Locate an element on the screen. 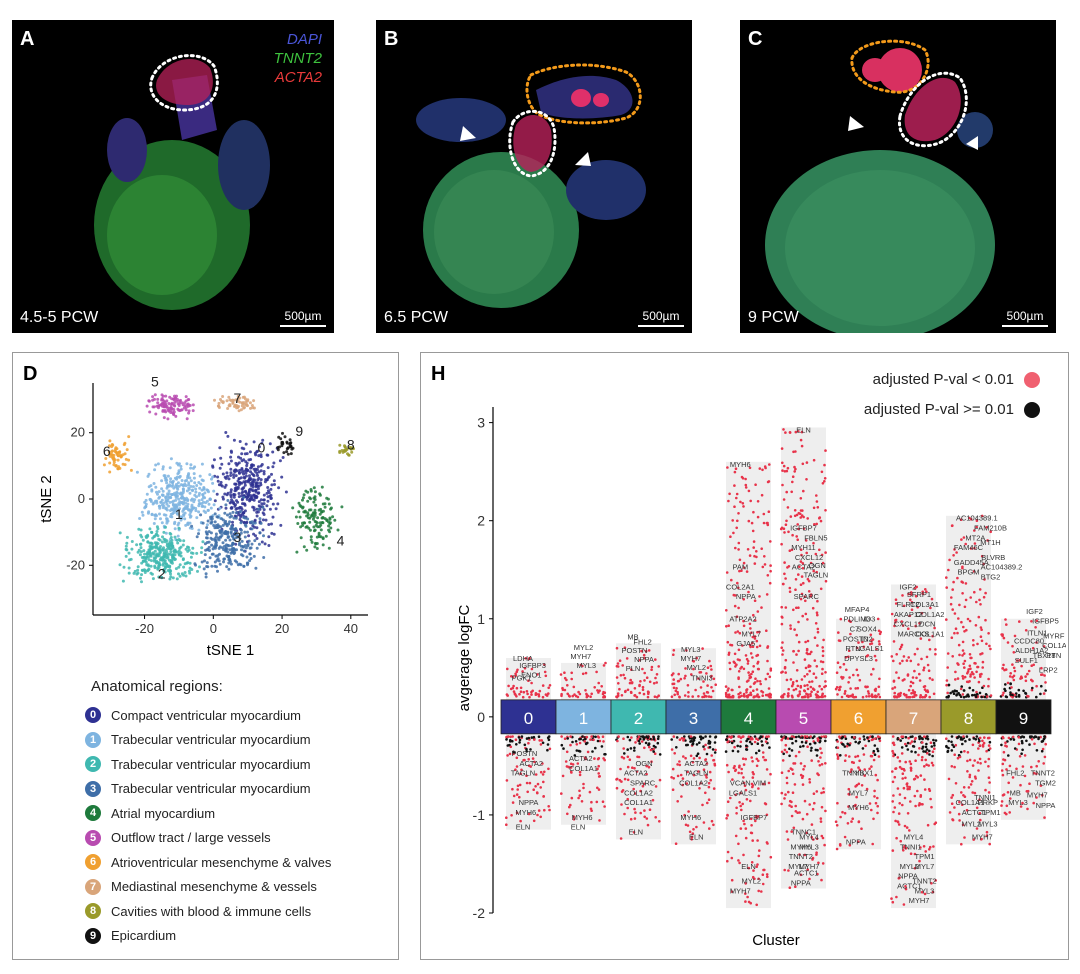 Image resolution: width=1080 pixels, height=974 pixels. gene-label: MYL7 is located at coordinates (859, 792).